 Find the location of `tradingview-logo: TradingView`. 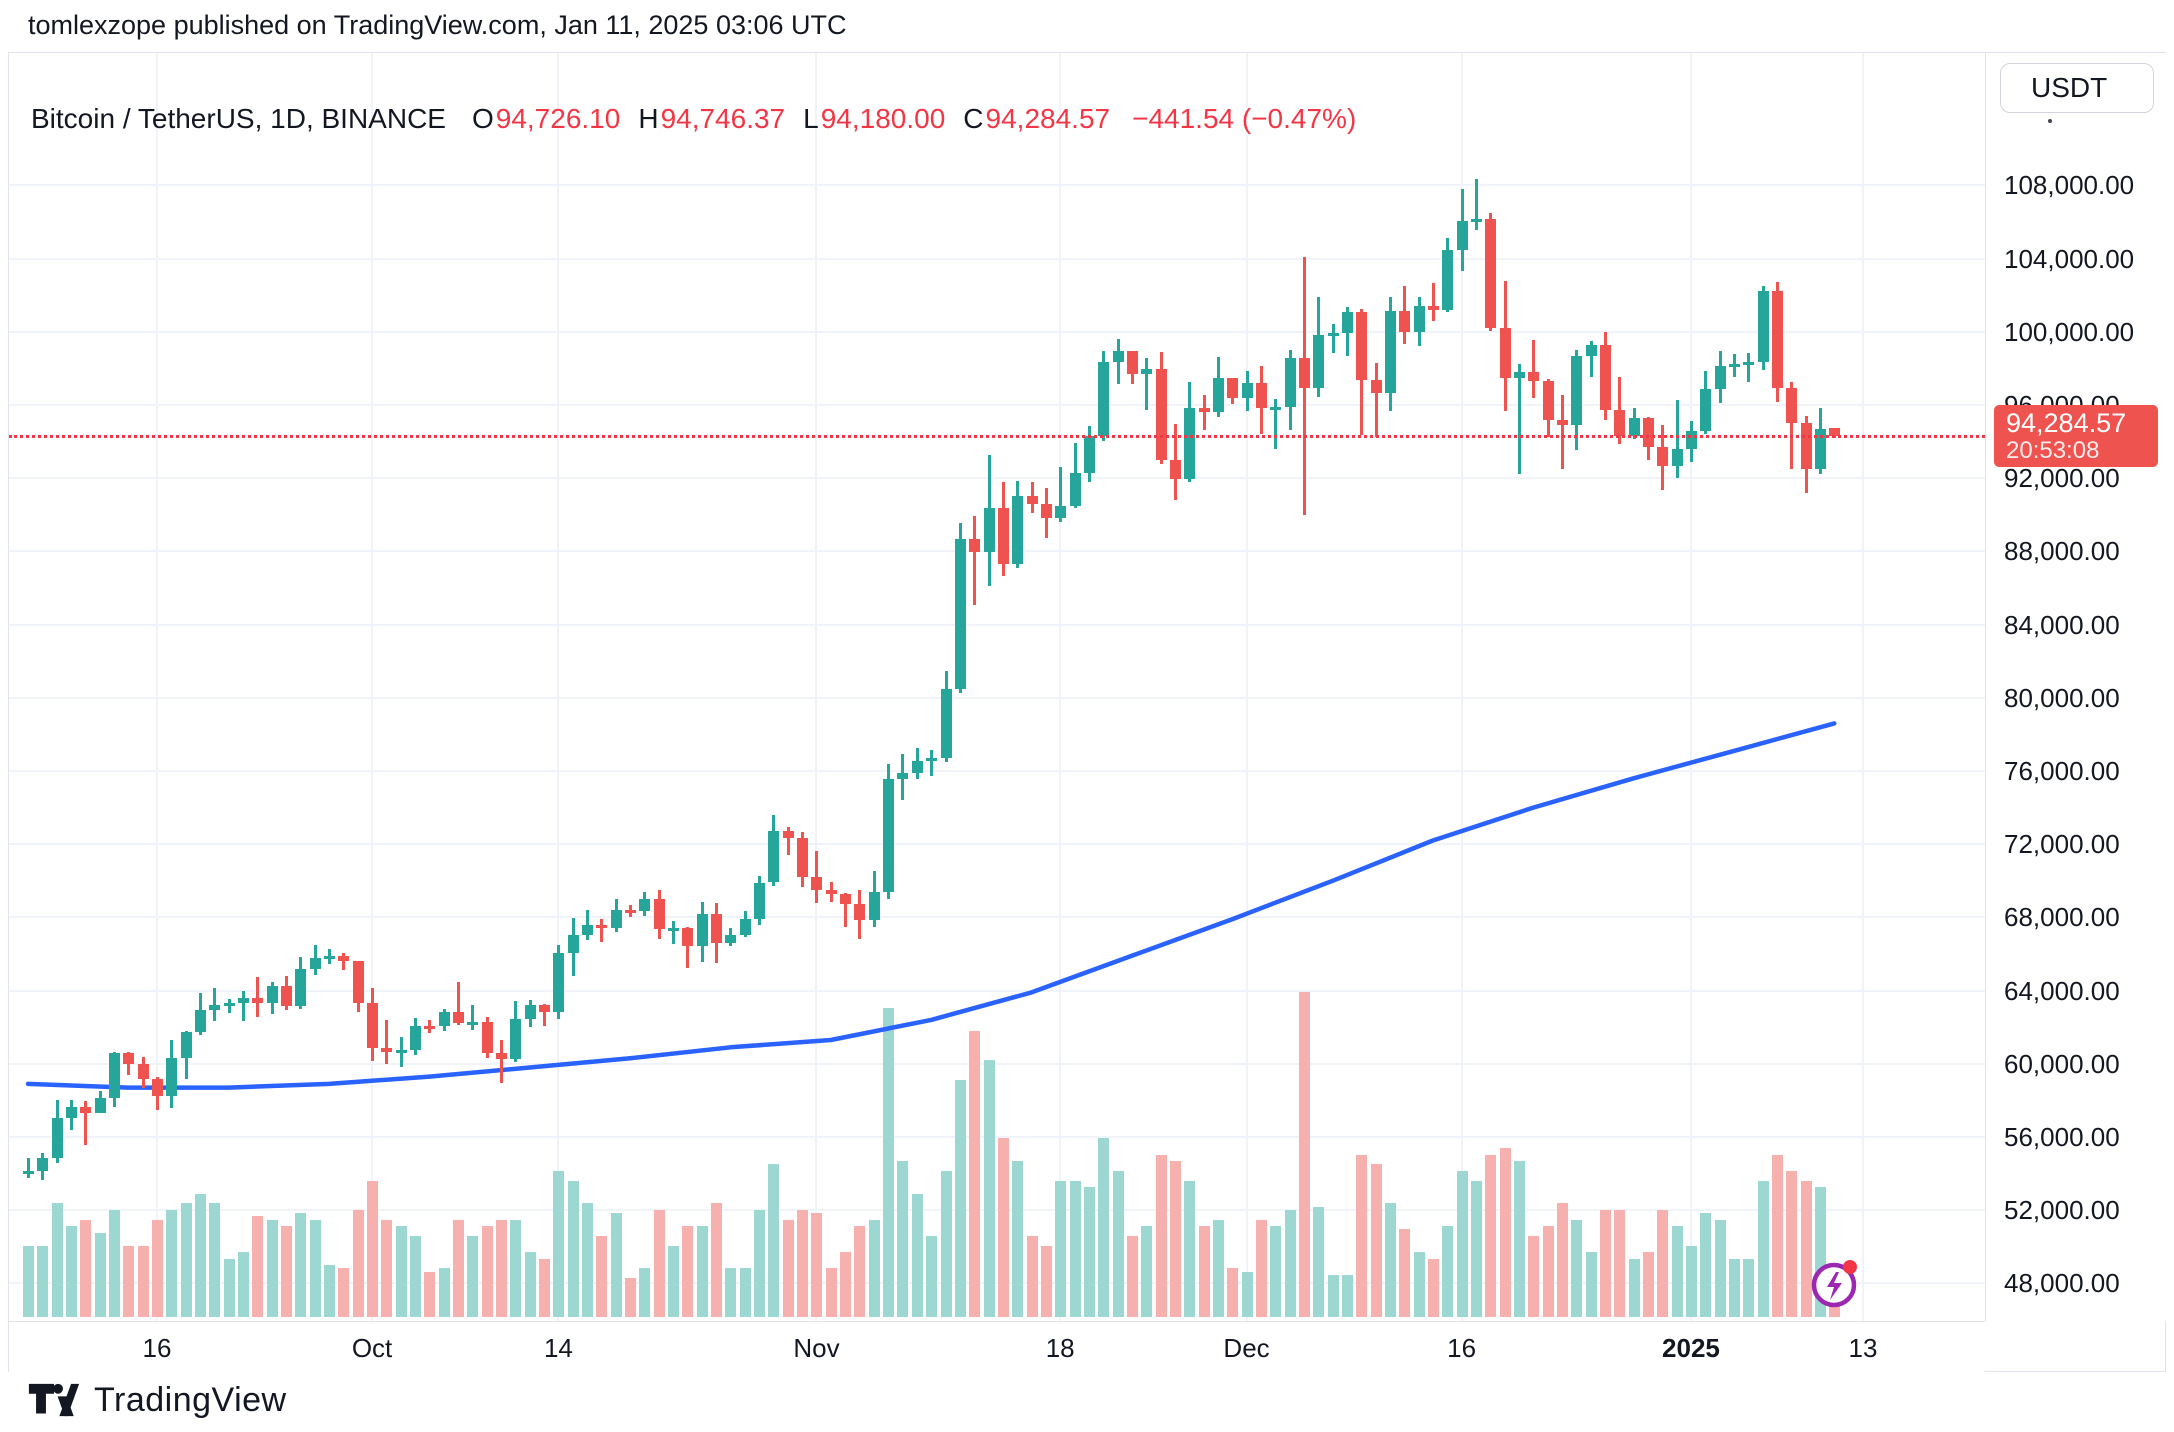

tradingview-logo: TradingView is located at coordinates (157, 1400).